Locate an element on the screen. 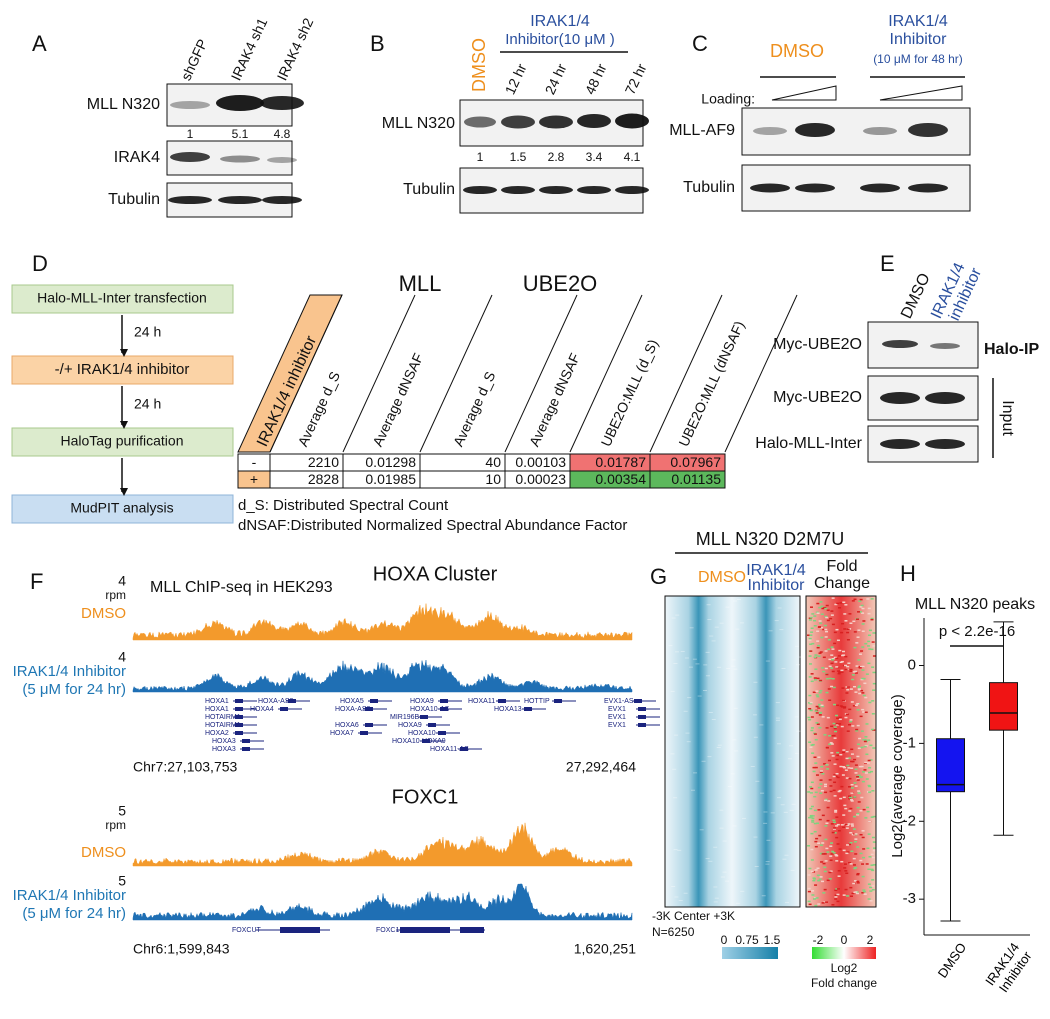  cell-value: 0.00023 is located at coordinates (540, 479).